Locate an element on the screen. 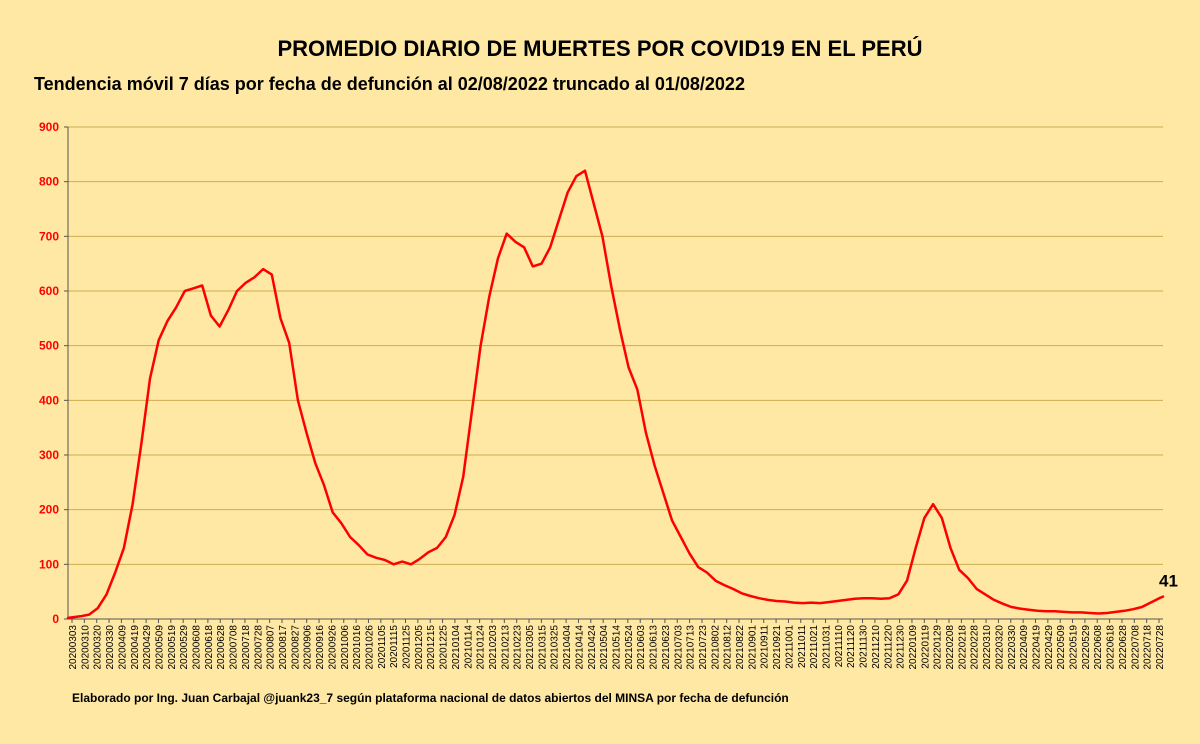 This screenshot has height=744, width=1200. x-tick-label: 20200728 is located at coordinates (258, 647).